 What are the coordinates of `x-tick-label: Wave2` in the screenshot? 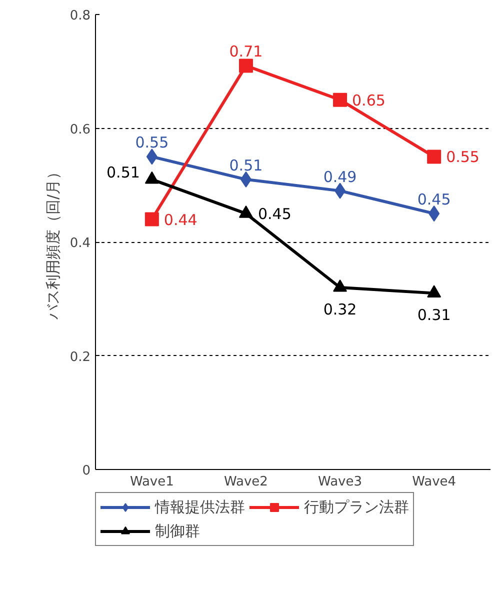 It's located at (246, 482).